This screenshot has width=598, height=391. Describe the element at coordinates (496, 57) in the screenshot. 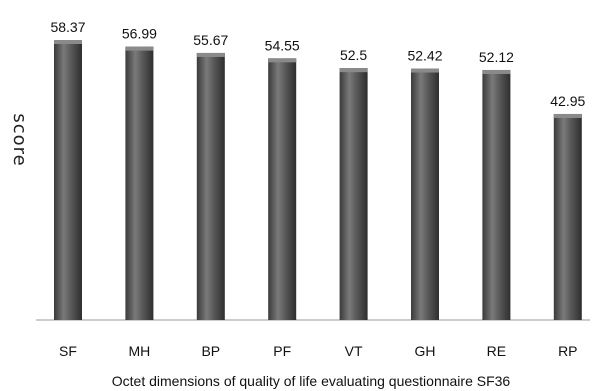

I see `data-label-re: 52.12` at that location.